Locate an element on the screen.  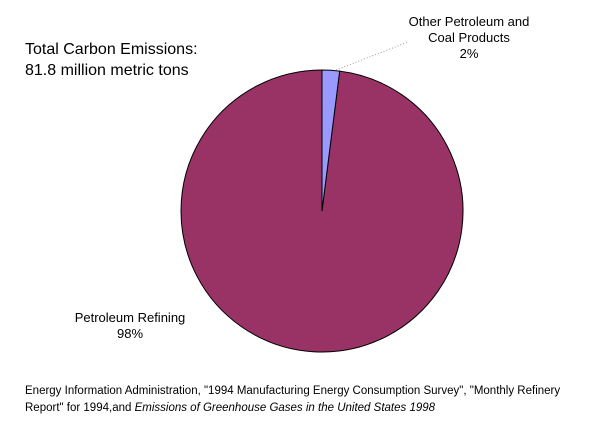
leader-line is located at coordinates (372, 56).